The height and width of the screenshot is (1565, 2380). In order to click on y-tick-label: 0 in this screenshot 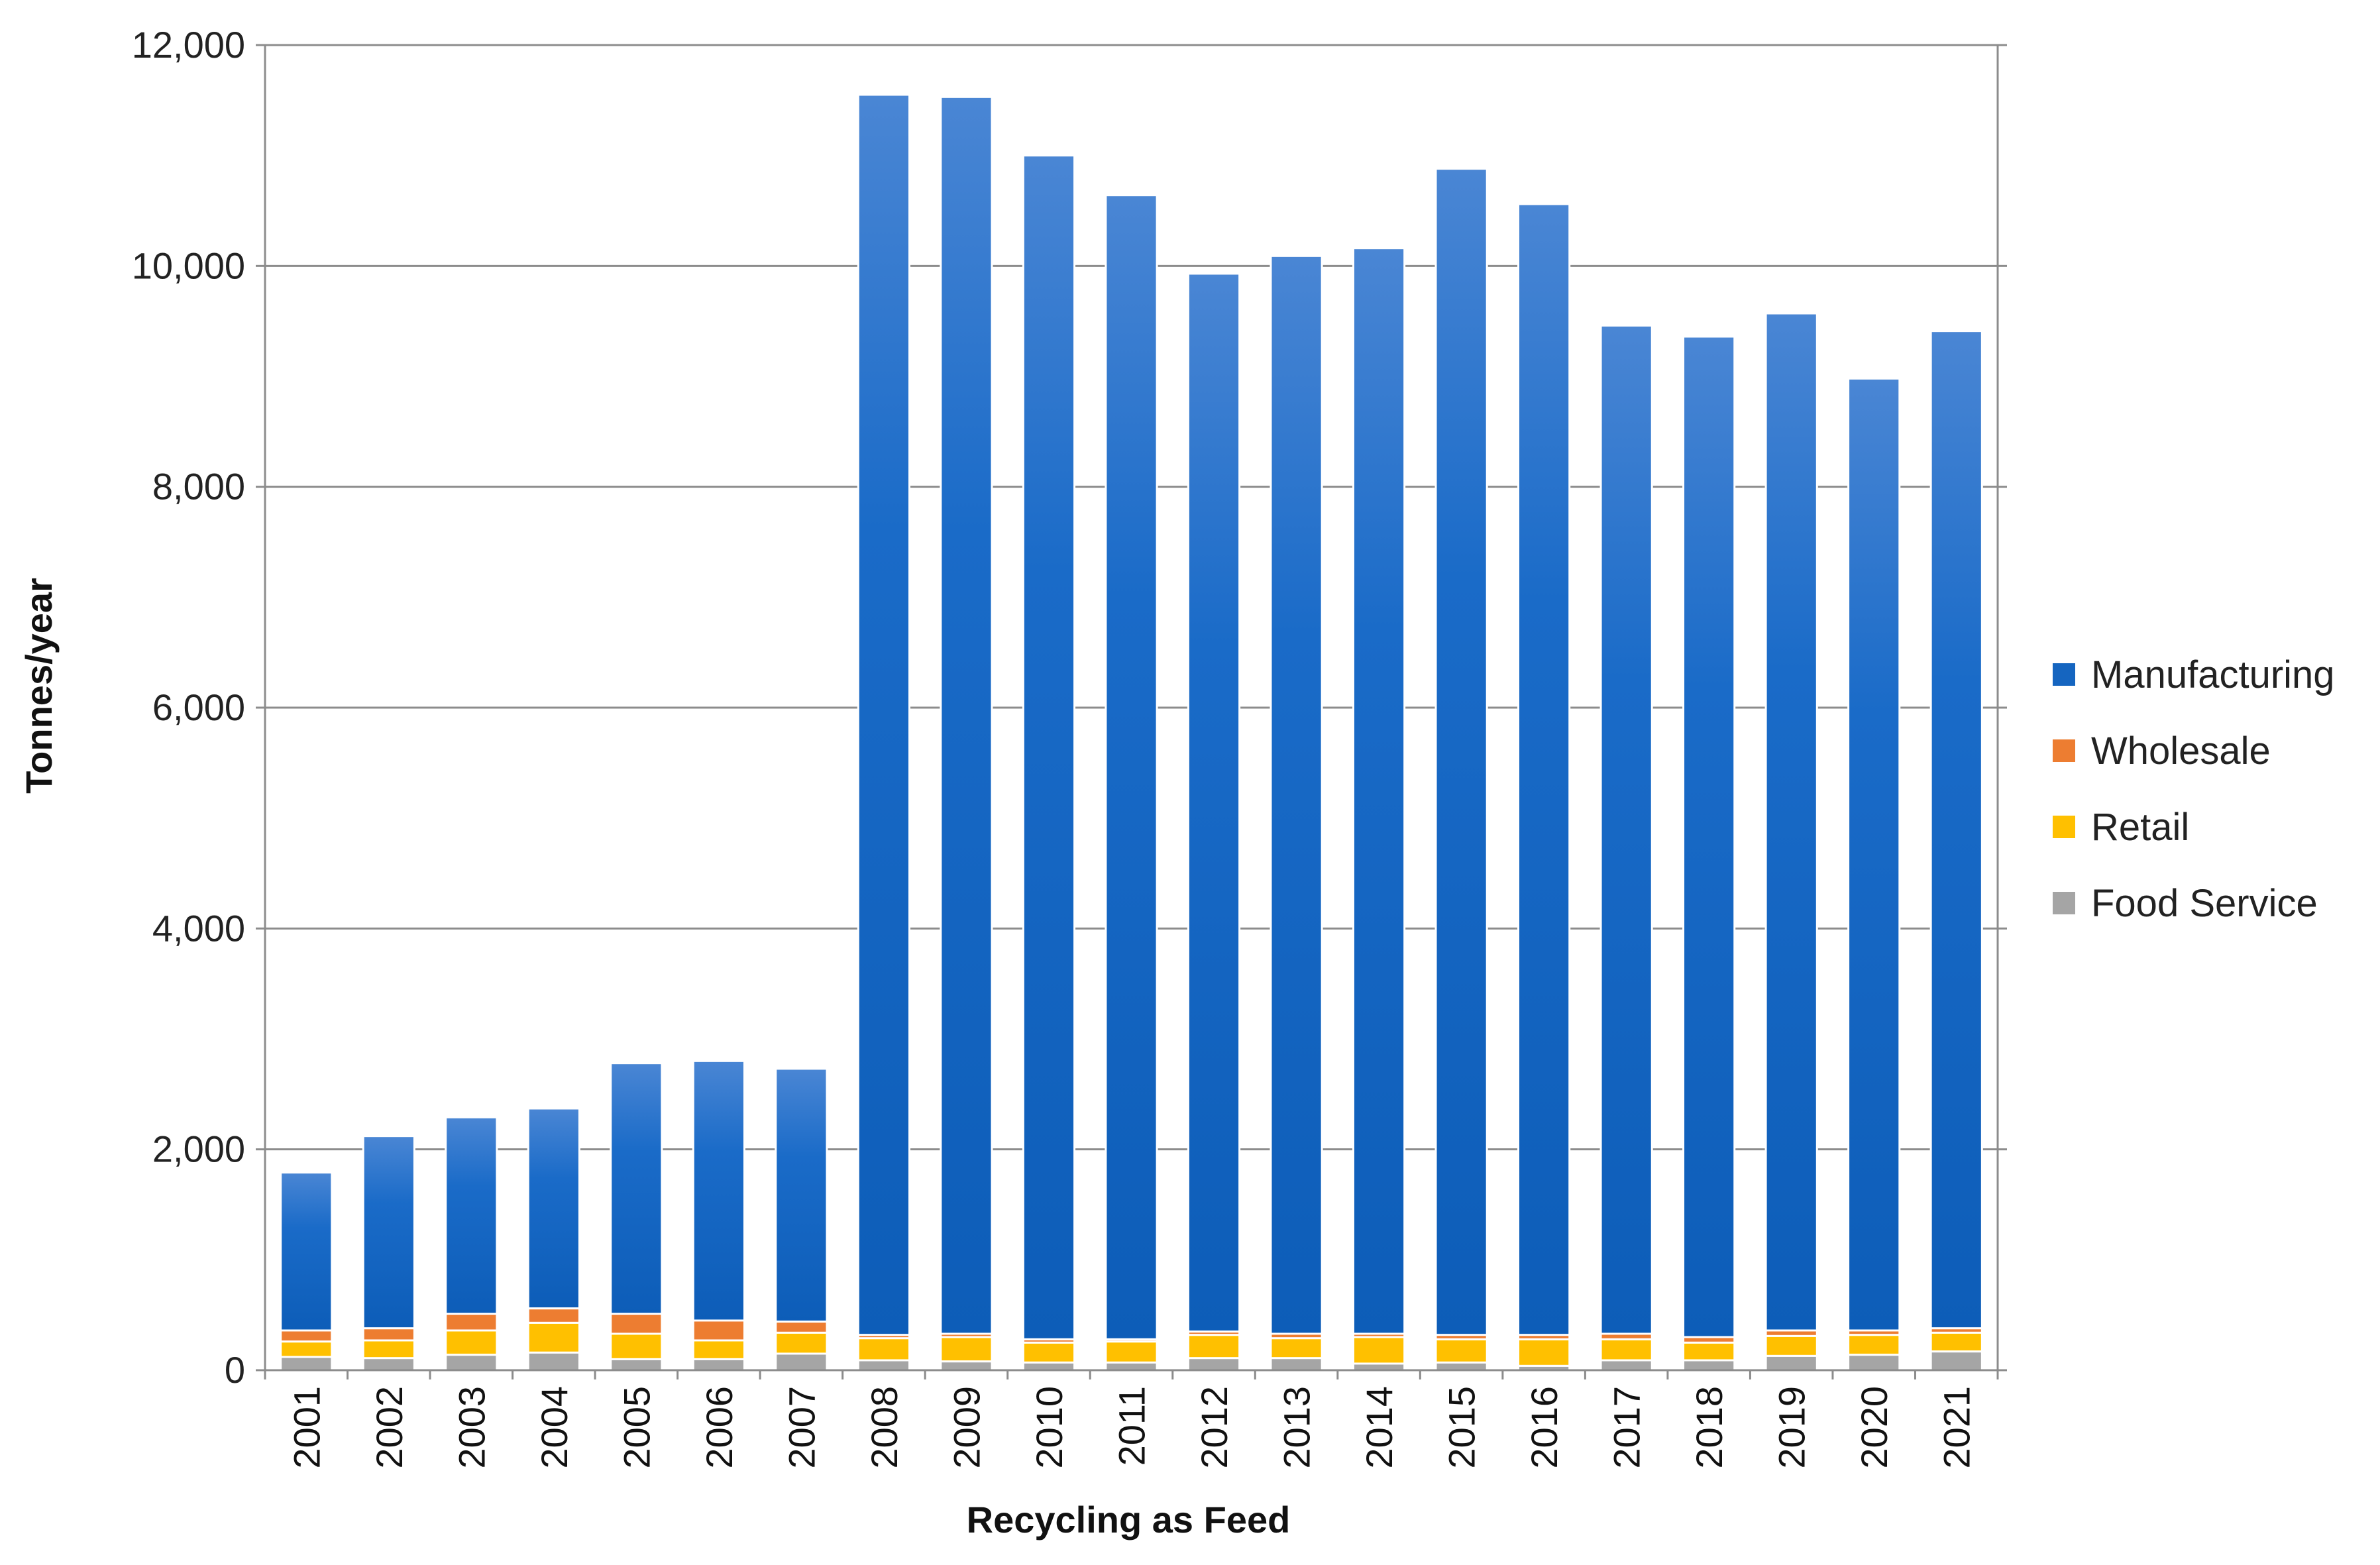, I will do `click(235, 1370)`.